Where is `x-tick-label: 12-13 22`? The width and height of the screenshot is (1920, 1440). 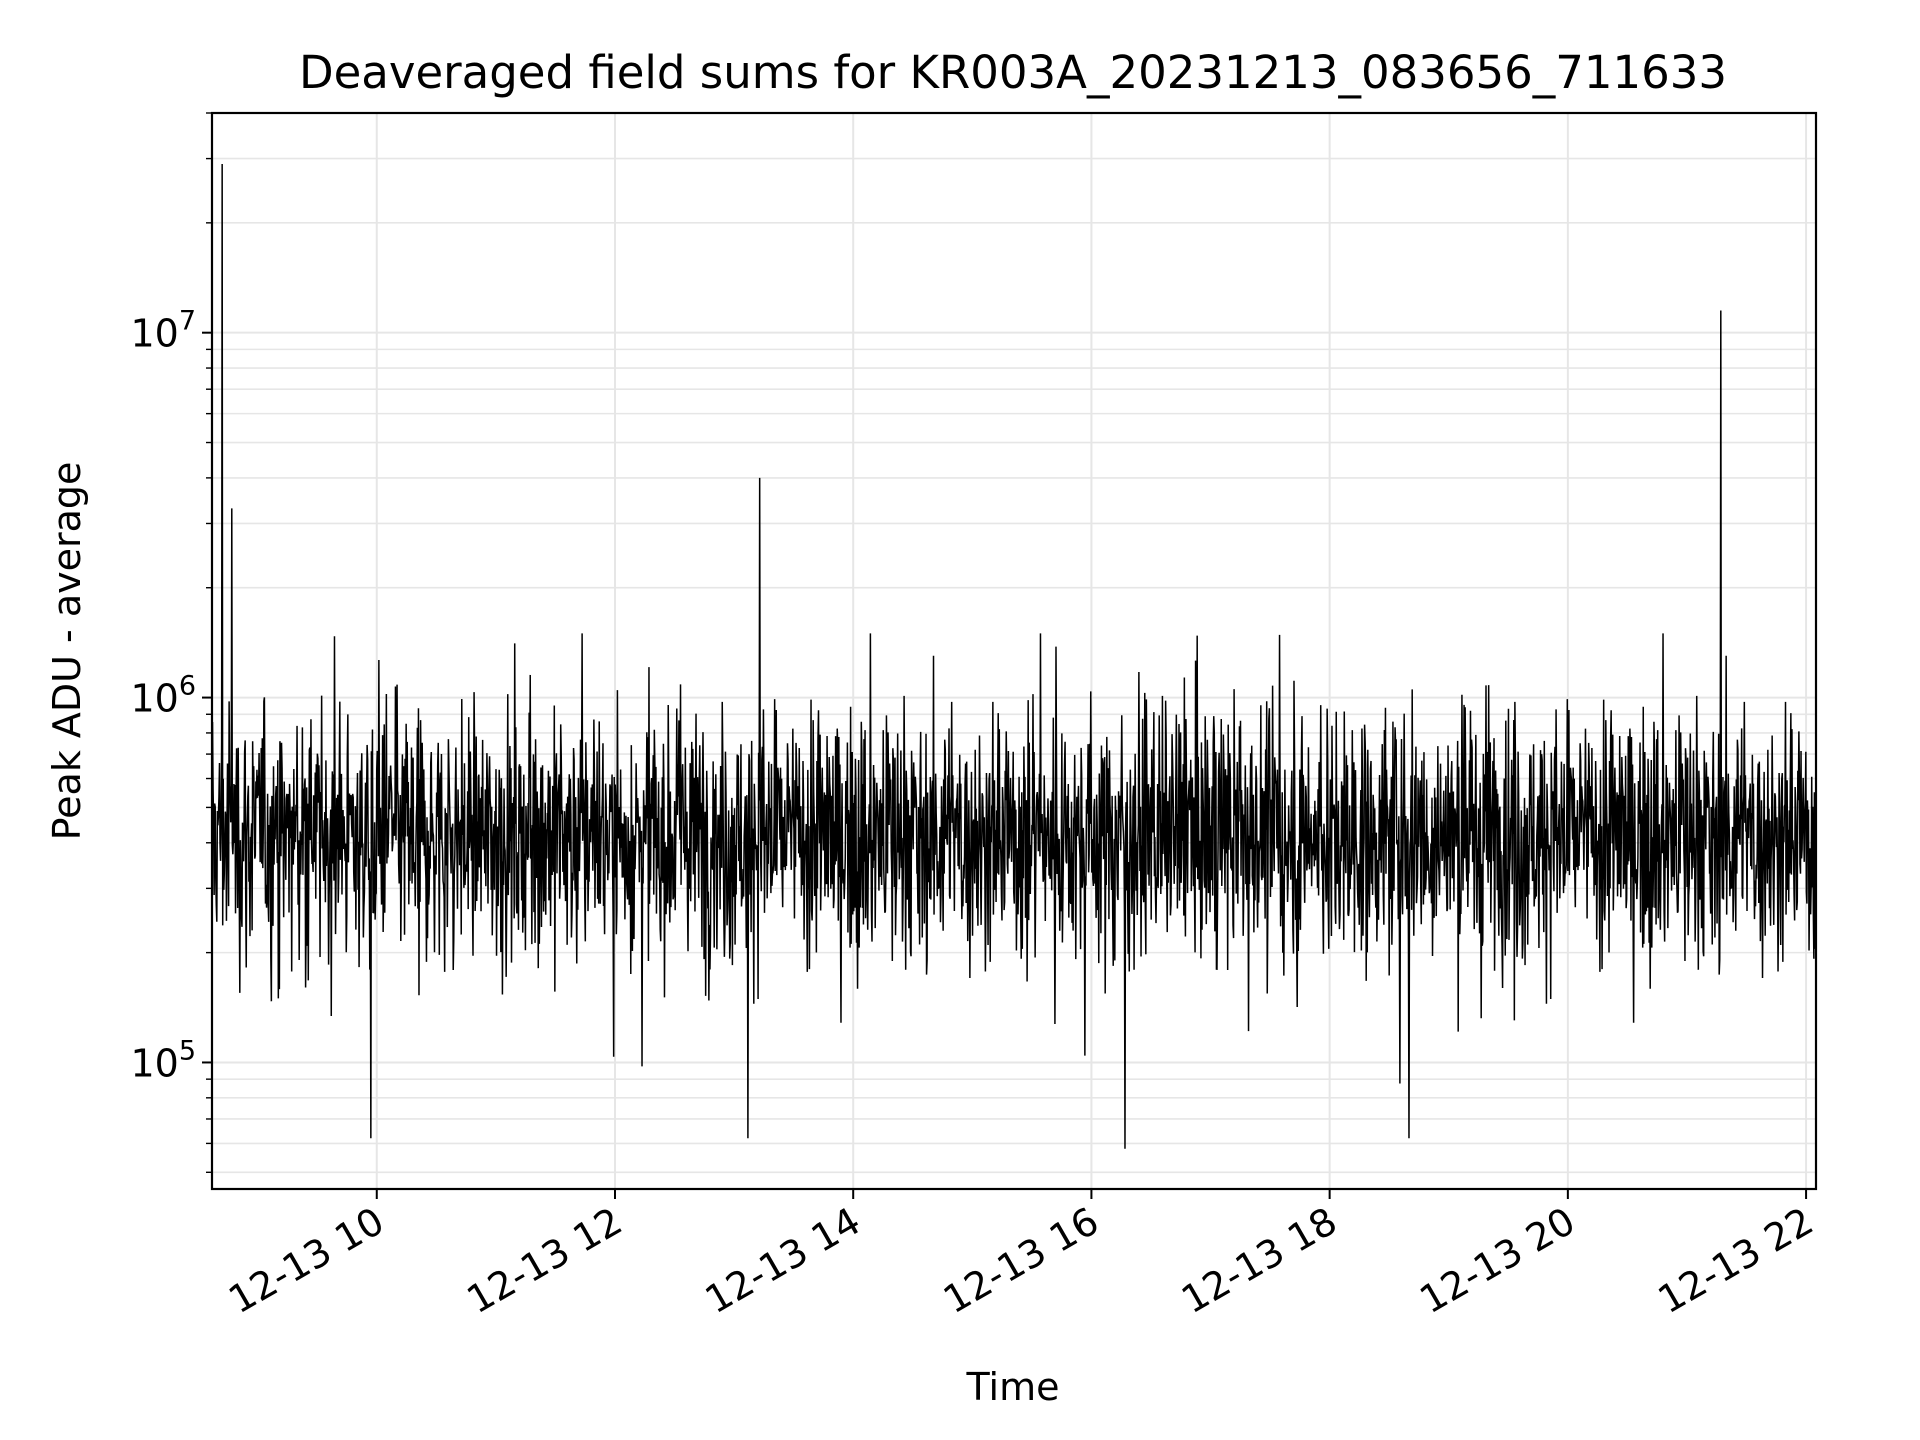 x-tick-label: 12-13 22 is located at coordinates (1736, 1261).